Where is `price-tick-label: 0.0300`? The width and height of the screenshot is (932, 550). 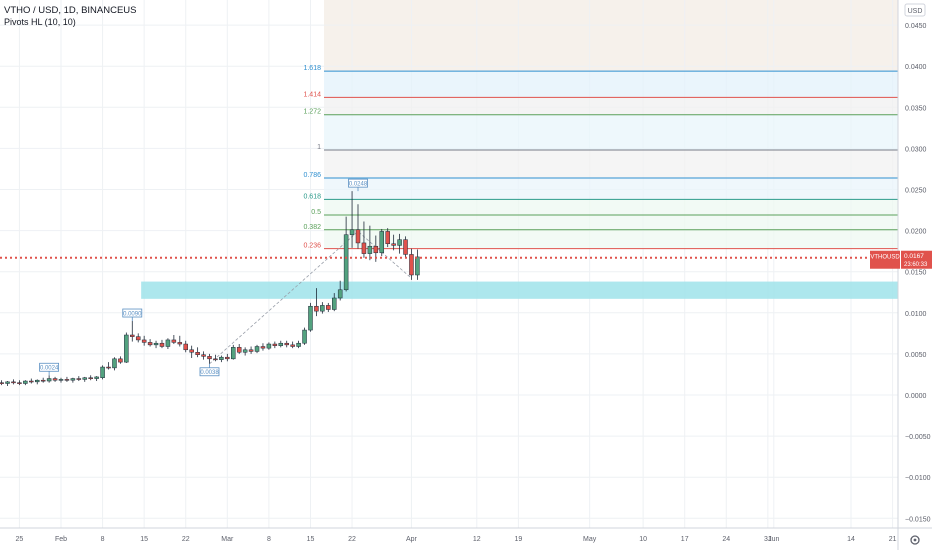 price-tick-label: 0.0300 is located at coordinates (916, 149).